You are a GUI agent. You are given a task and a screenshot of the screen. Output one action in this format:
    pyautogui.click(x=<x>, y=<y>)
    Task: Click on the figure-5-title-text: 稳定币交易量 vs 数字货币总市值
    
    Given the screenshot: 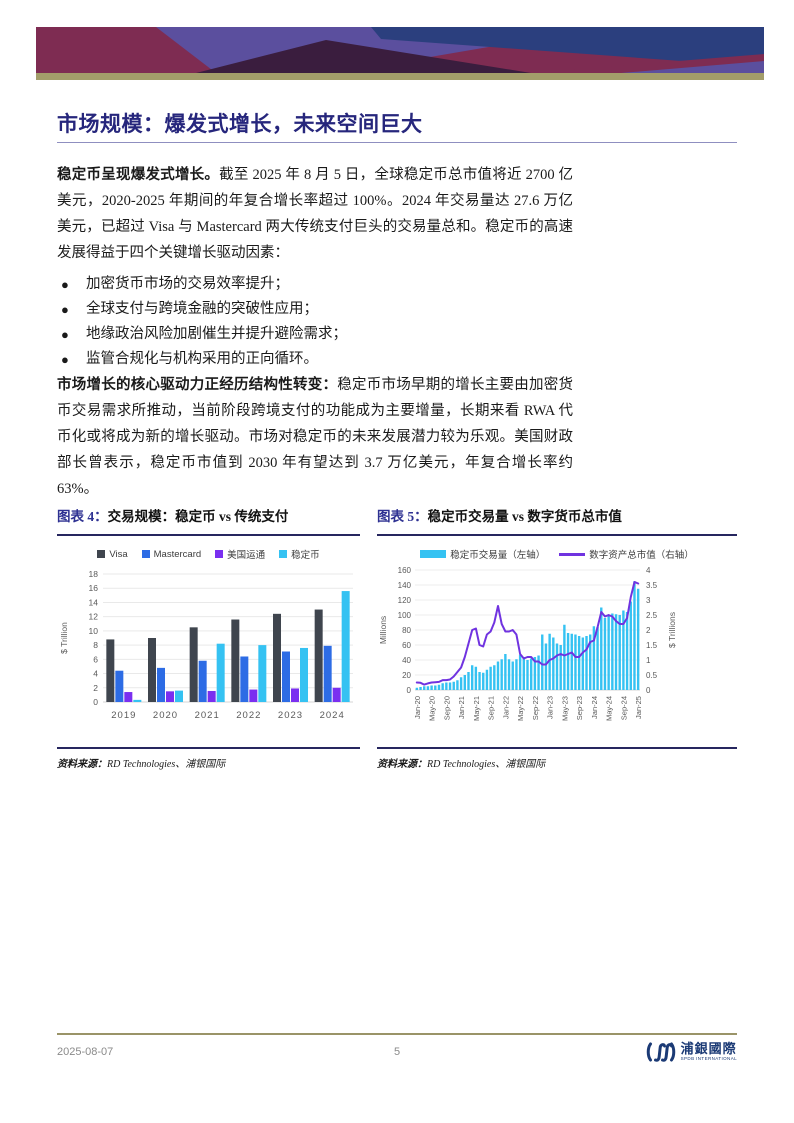 What is the action you would take?
    pyautogui.click(x=524, y=516)
    